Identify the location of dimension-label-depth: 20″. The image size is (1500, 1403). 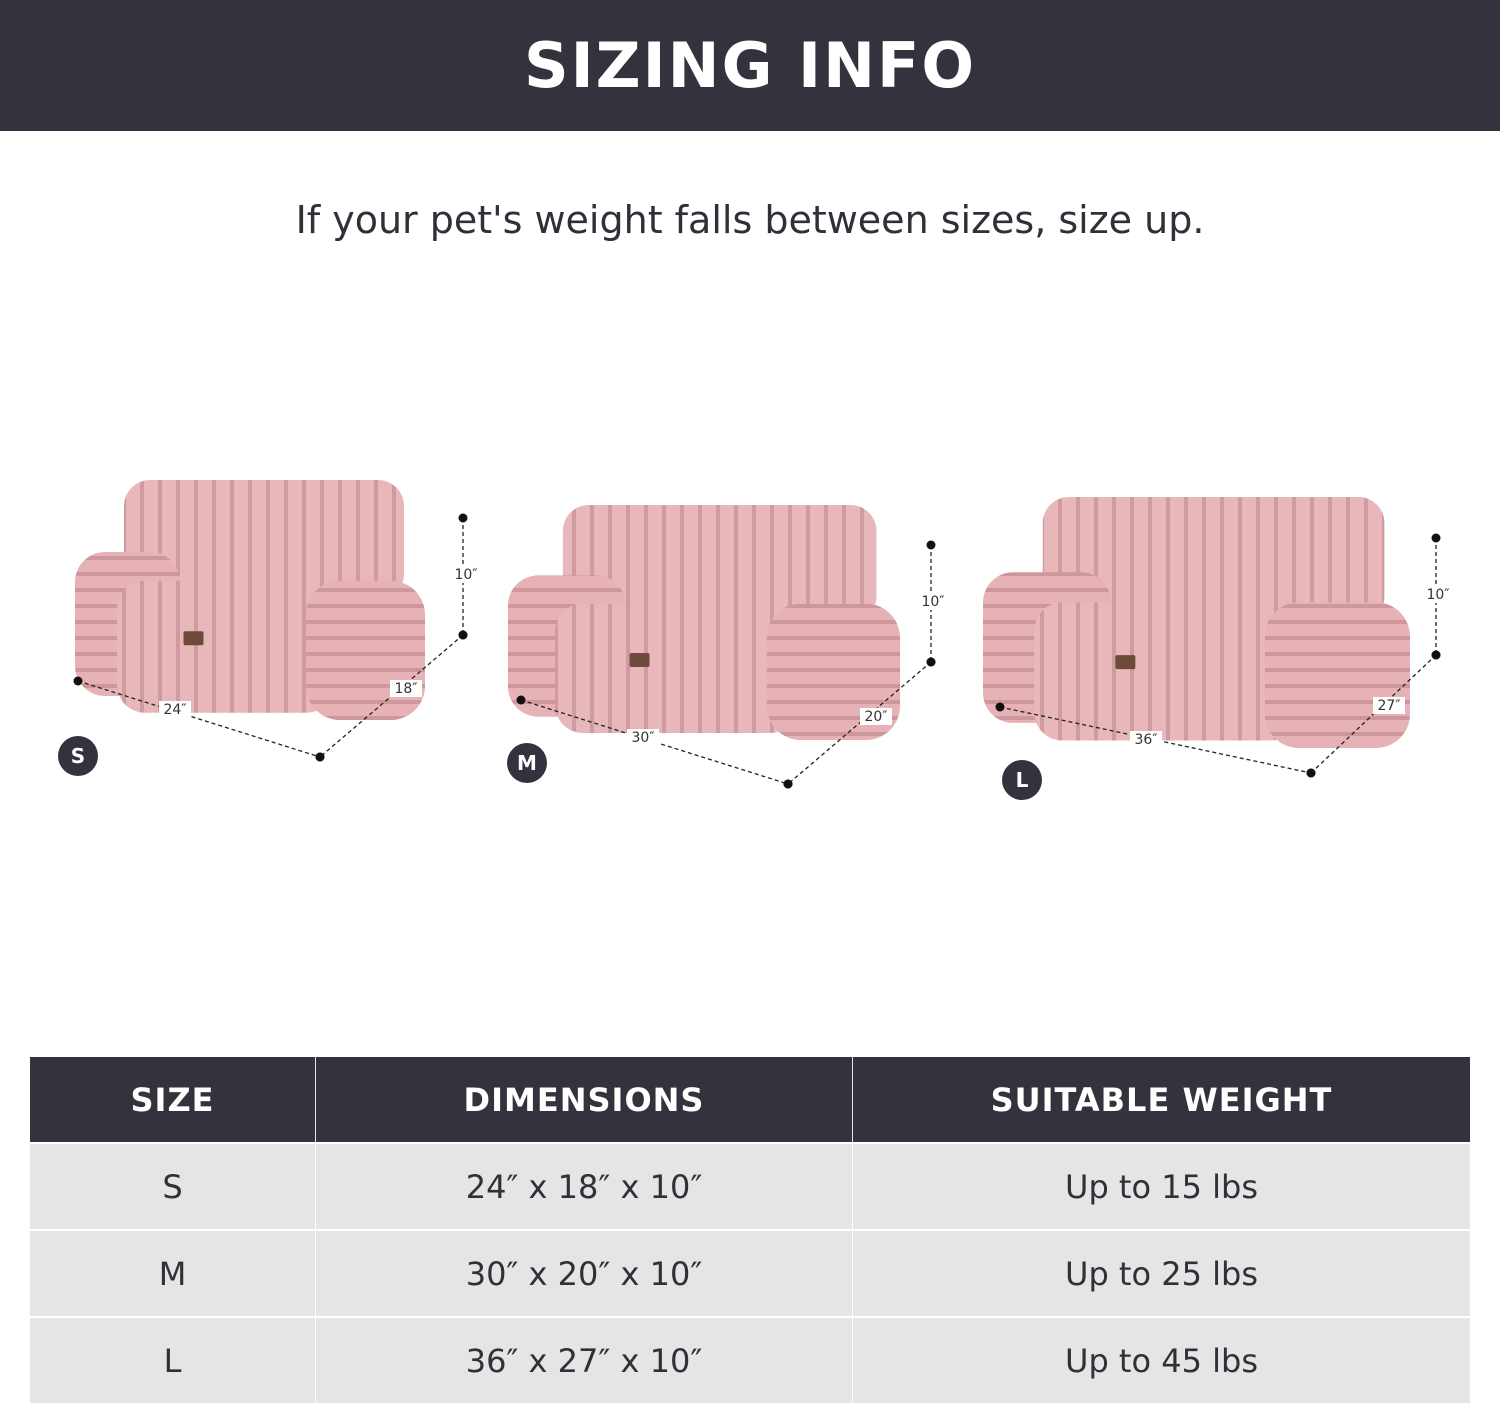
(875, 717).